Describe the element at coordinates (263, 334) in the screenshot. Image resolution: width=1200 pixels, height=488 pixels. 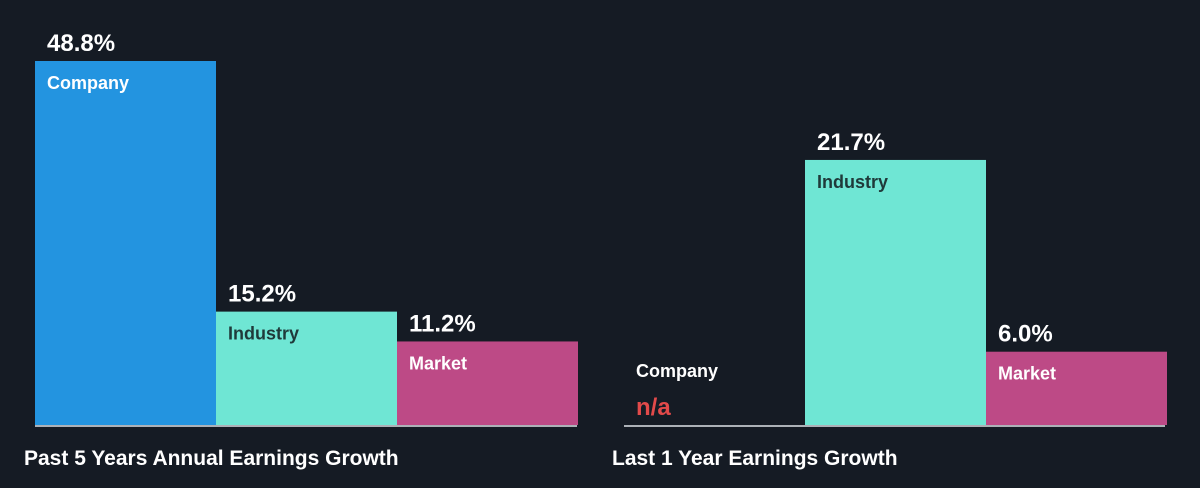
I see `bar-label-industry-1: Industry` at that location.